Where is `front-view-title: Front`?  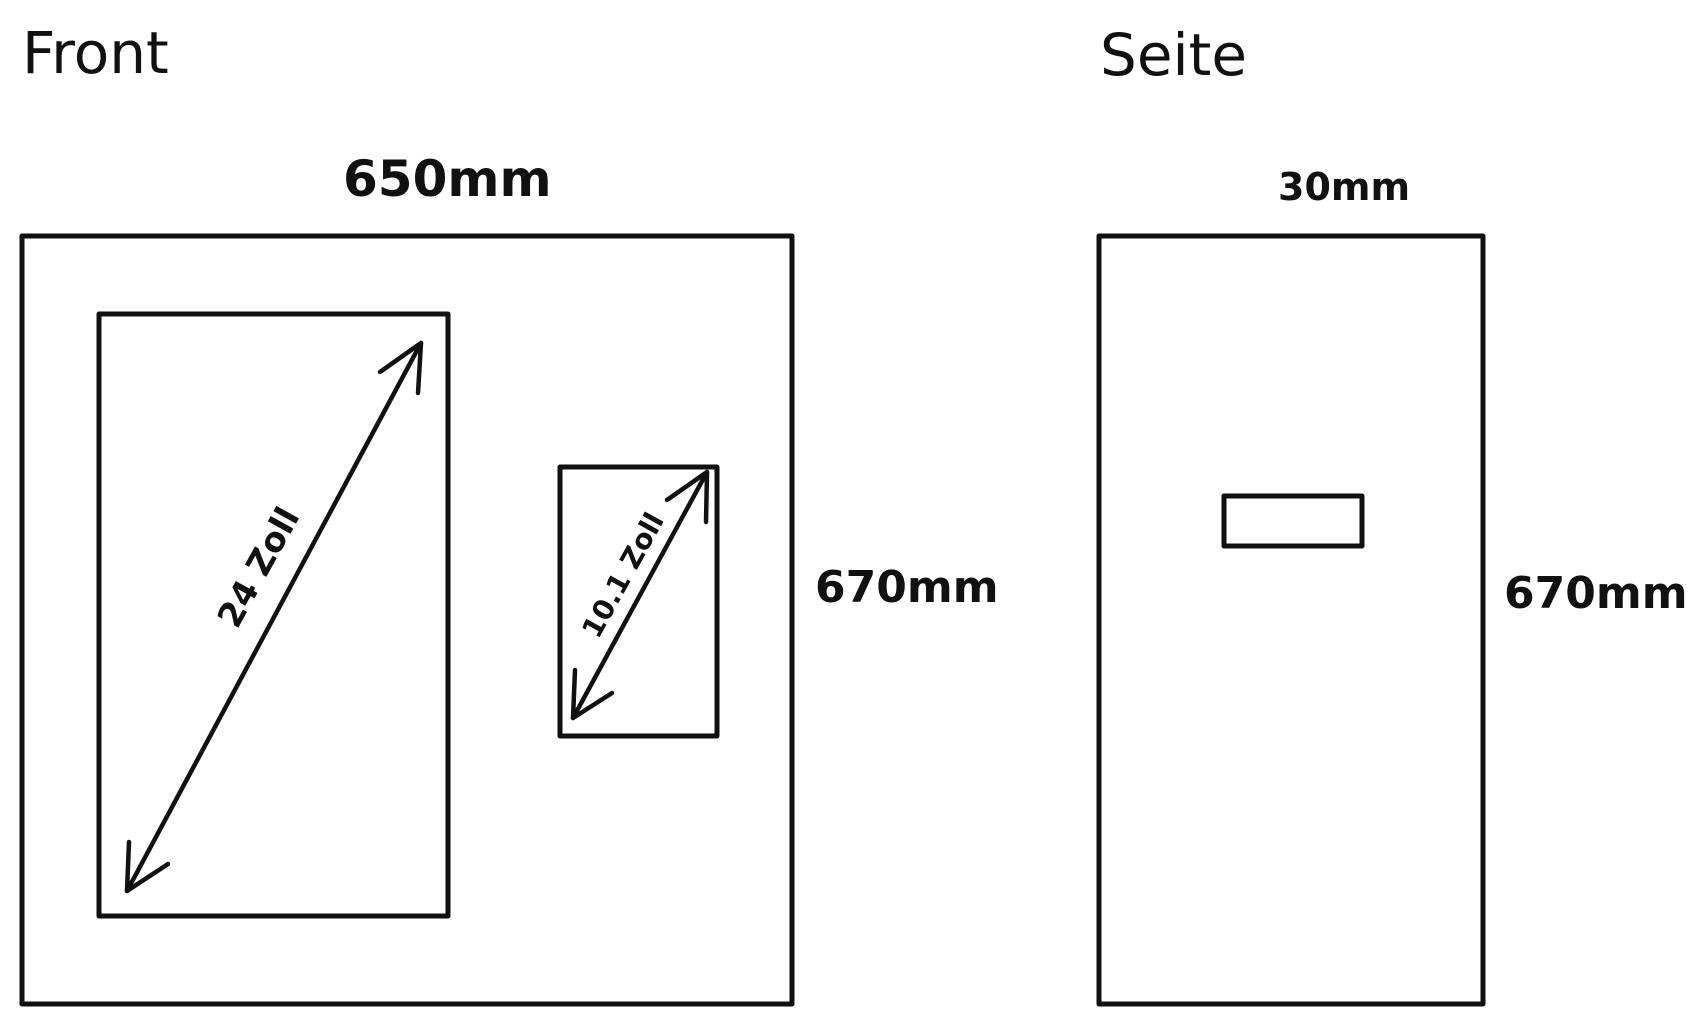
front-view-title: Front is located at coordinates (95, 53).